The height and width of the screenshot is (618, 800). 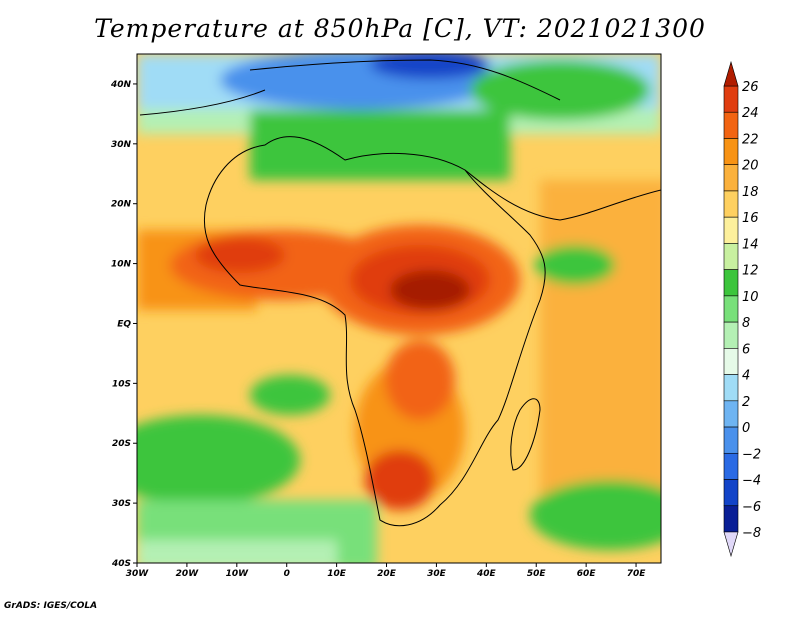 I want to click on lat-tick-label: 10N, so click(x=121, y=265).